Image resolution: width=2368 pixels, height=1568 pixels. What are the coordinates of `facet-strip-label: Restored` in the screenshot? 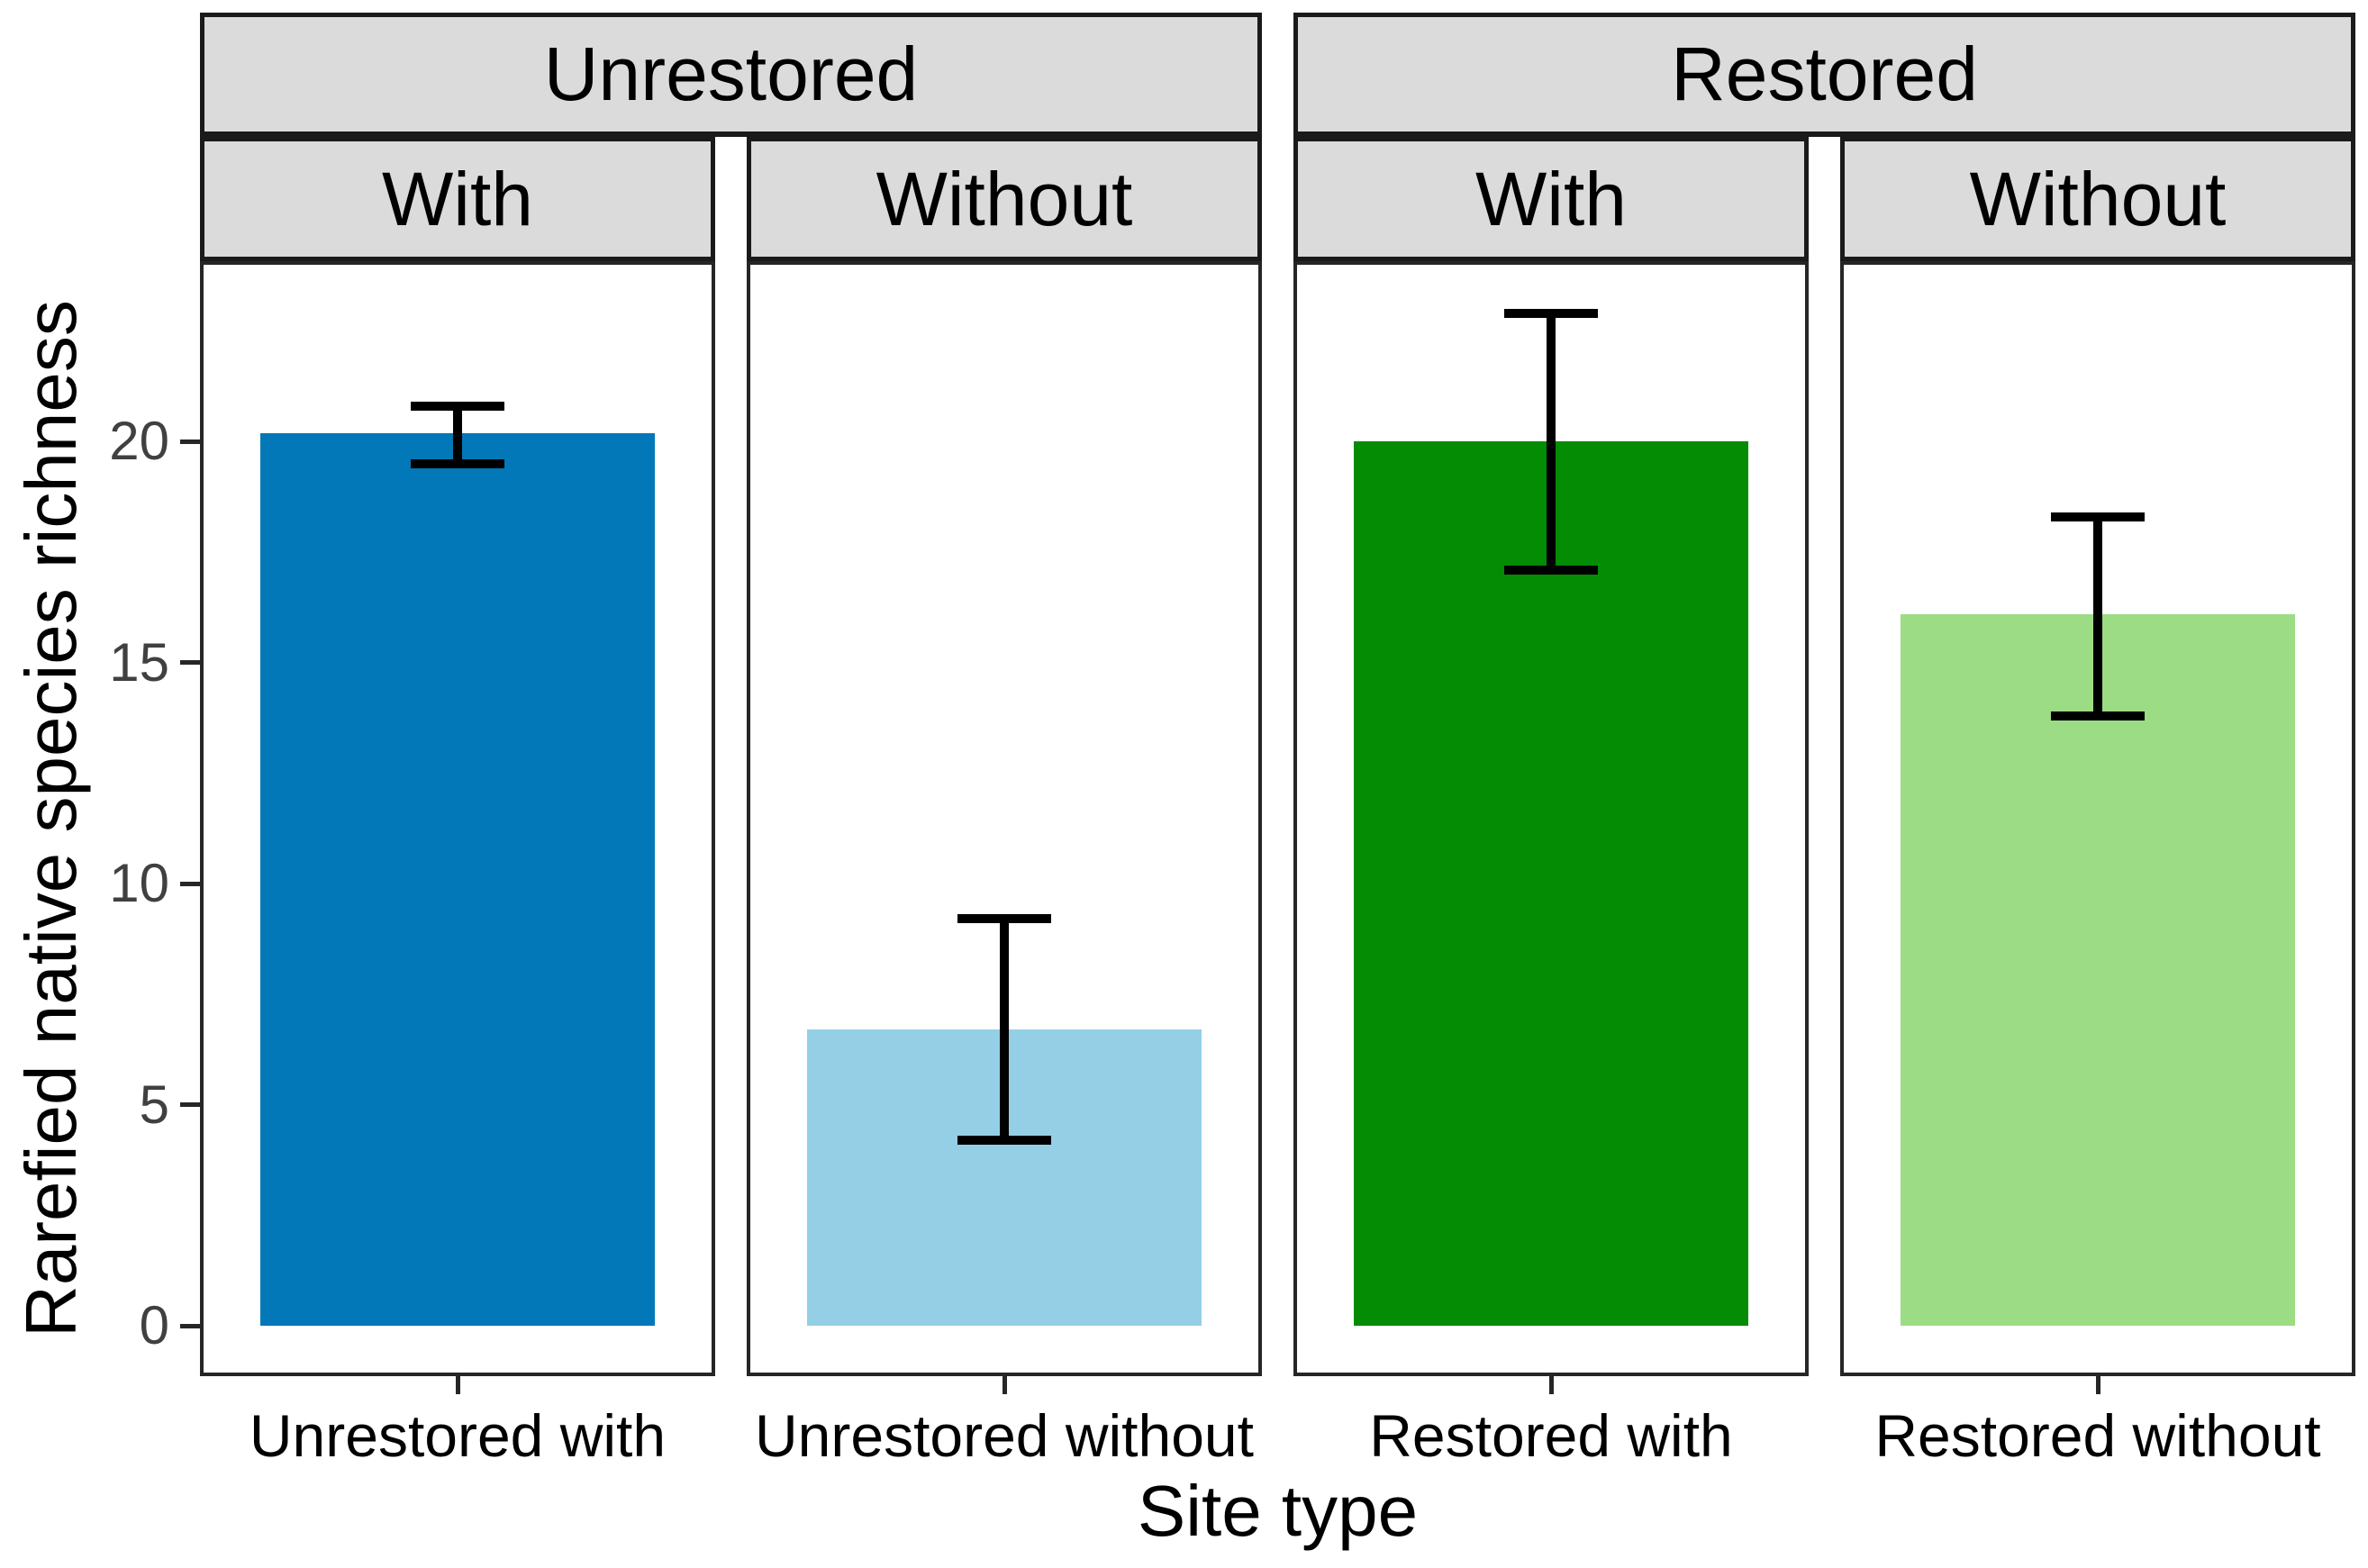 It's located at (1824, 74).